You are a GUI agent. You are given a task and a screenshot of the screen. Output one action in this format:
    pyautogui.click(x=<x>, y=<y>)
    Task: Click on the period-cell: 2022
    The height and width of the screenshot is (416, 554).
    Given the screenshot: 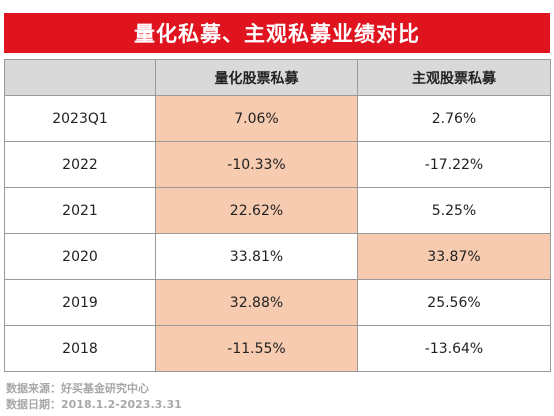 What is the action you would take?
    pyautogui.click(x=80, y=164)
    